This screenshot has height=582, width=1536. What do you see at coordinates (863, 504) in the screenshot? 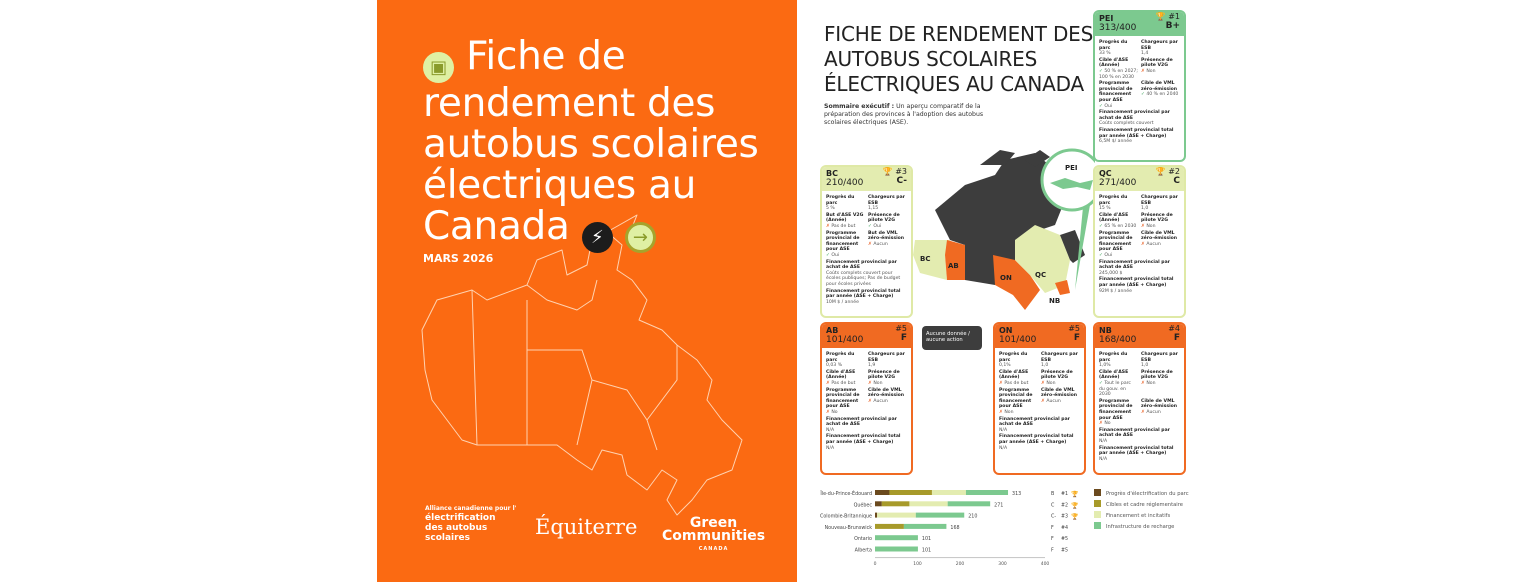
I see `category-label: Québec` at bounding box center [863, 504].